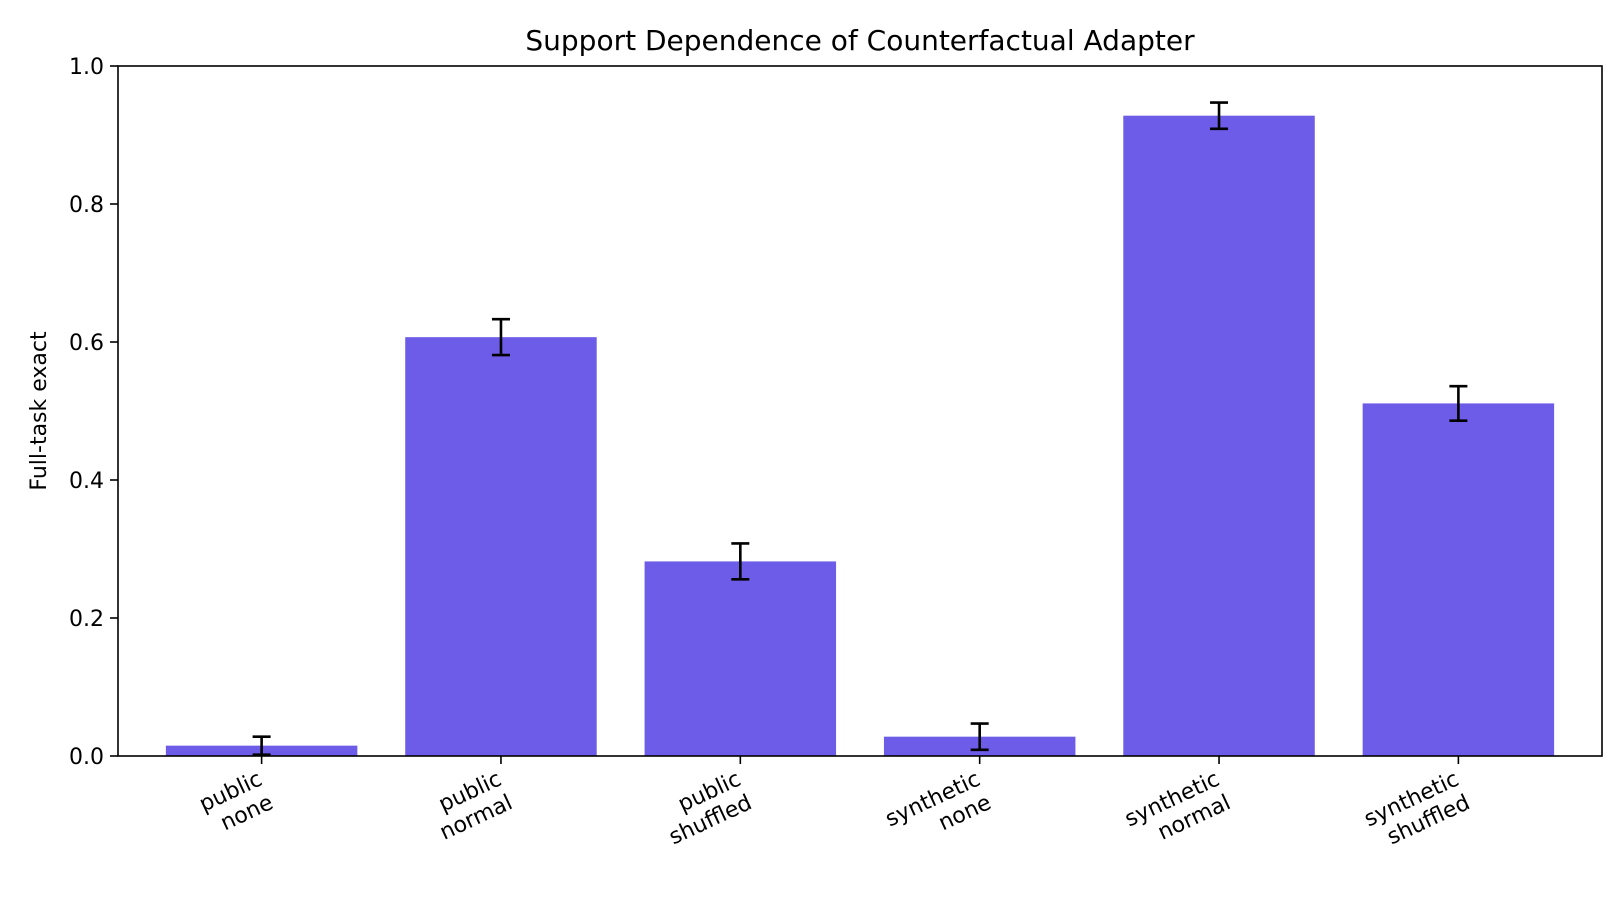  I want to click on y-tick-label-4: 0.8, so click(86, 205).